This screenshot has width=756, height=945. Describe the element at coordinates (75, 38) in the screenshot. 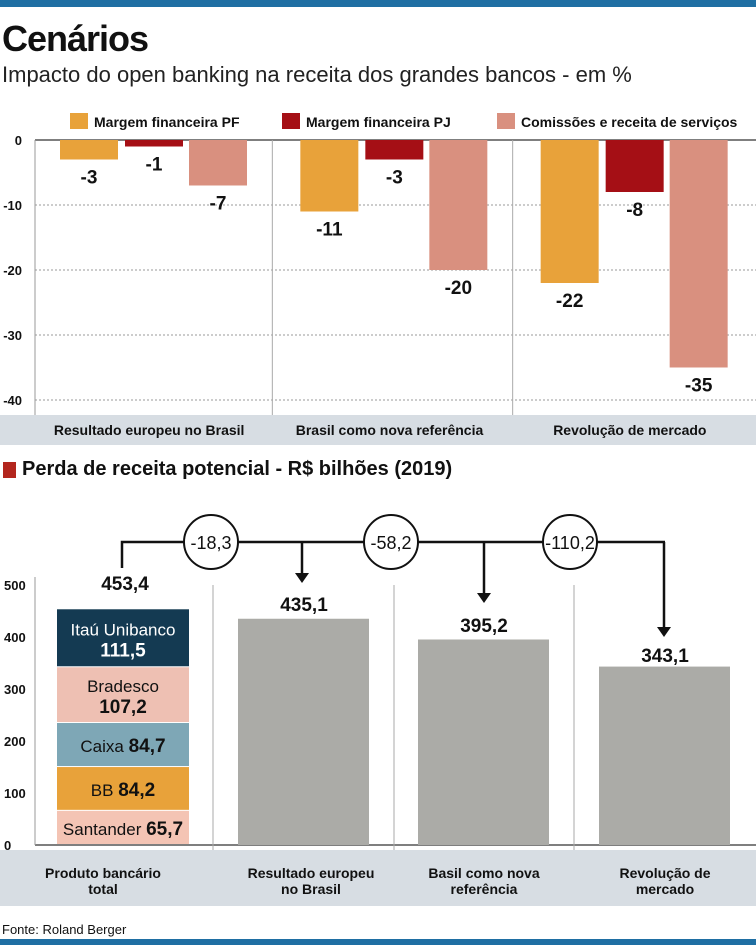

I see `page-title: Cenários` at that location.